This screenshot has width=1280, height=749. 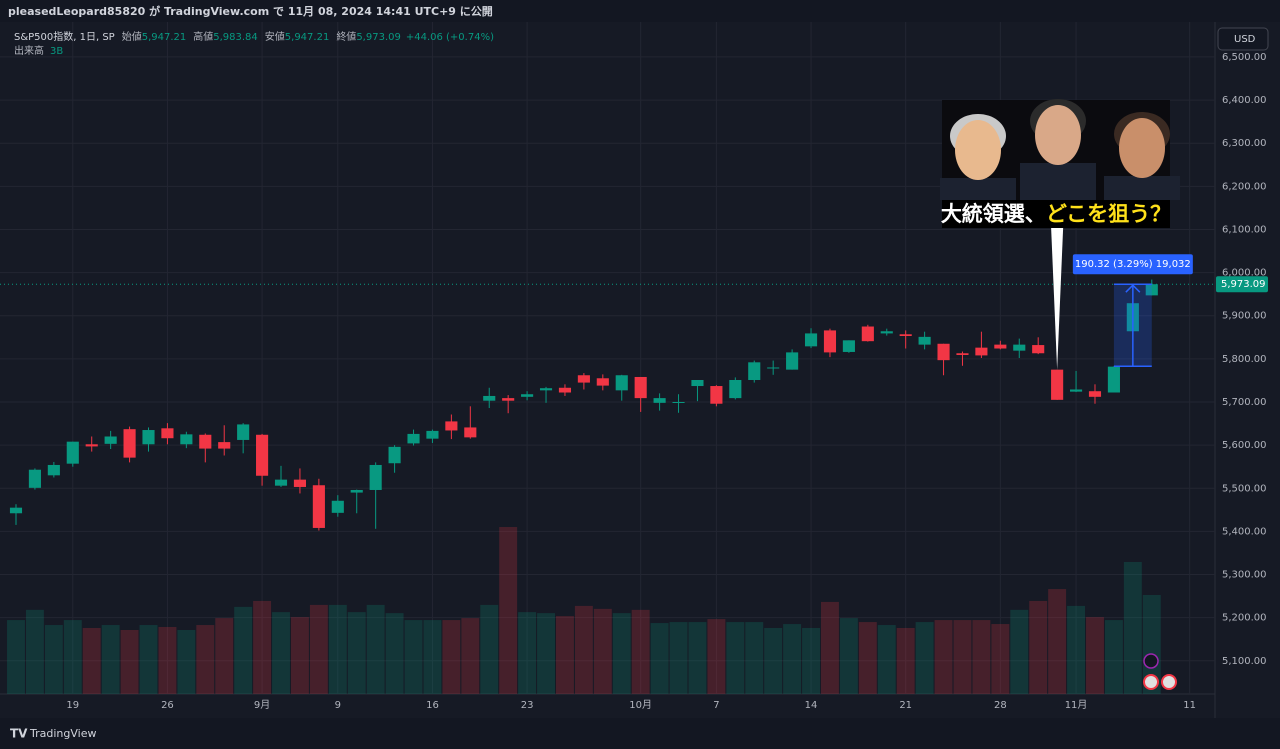 I want to click on measure-label-box, so click(x=1132, y=264).